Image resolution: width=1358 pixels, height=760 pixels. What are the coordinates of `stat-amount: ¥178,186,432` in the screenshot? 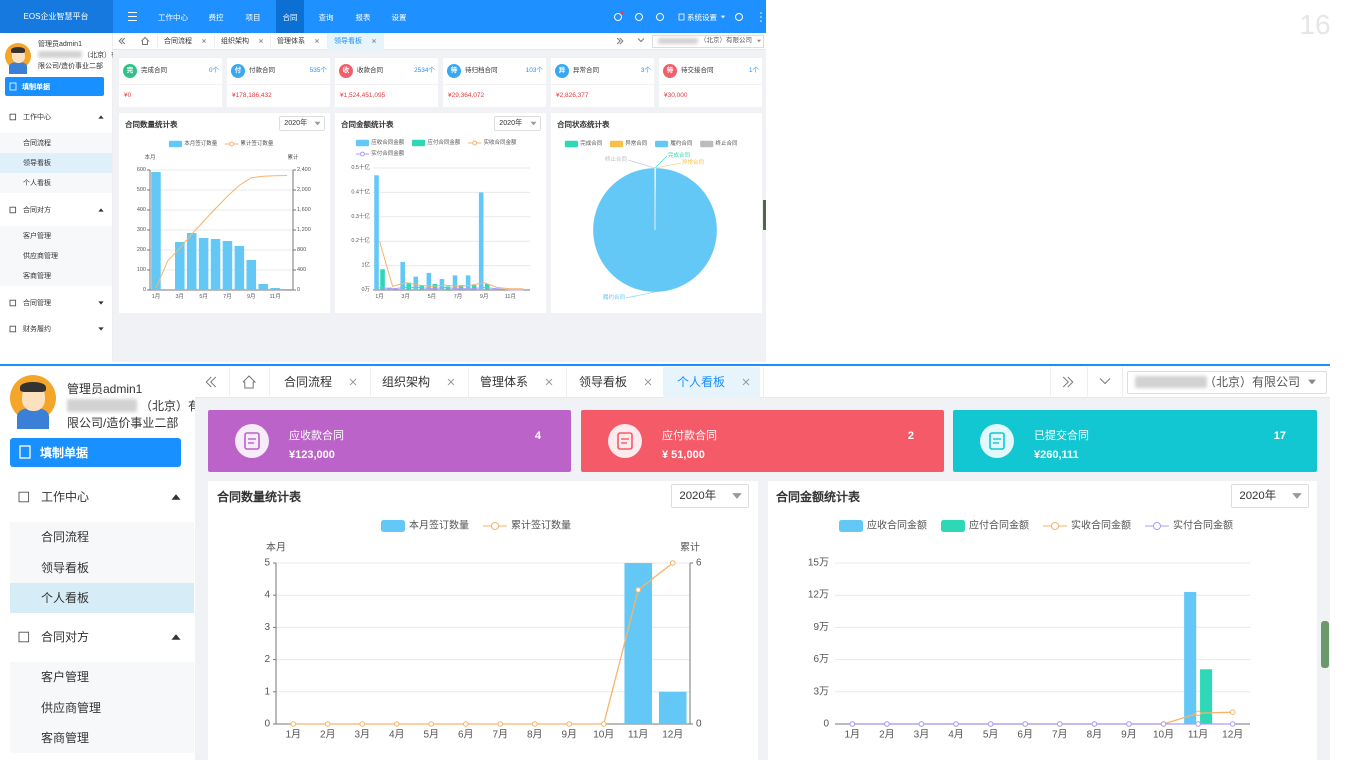 It's located at (252, 95).